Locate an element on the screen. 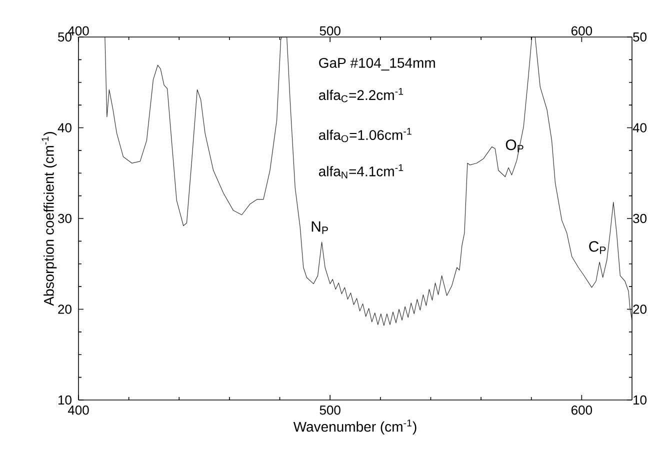 The height and width of the screenshot is (459, 666). annotation: C$_{P}$ is located at coordinates (597, 247).